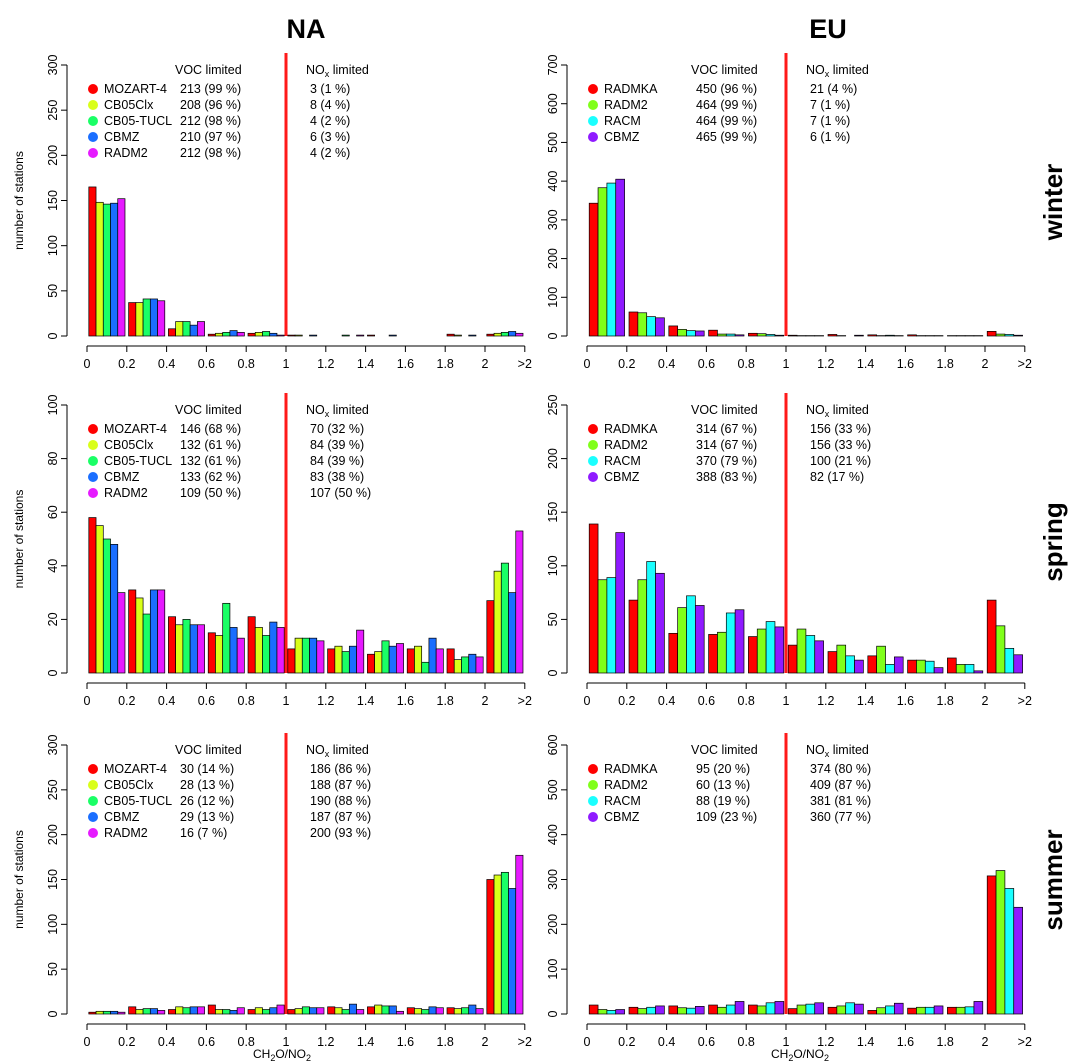 The height and width of the screenshot is (1064, 1072). I want to click on y-tick-label: 60, so click(53, 512).